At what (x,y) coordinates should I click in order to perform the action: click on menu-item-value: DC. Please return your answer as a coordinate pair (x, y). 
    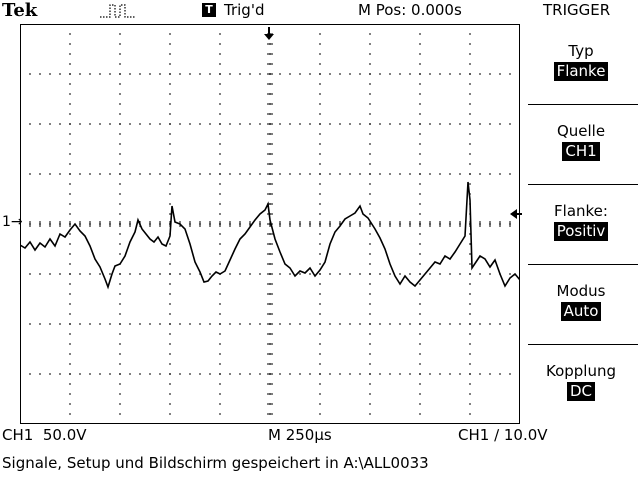
    Looking at the image, I should click on (581, 391).